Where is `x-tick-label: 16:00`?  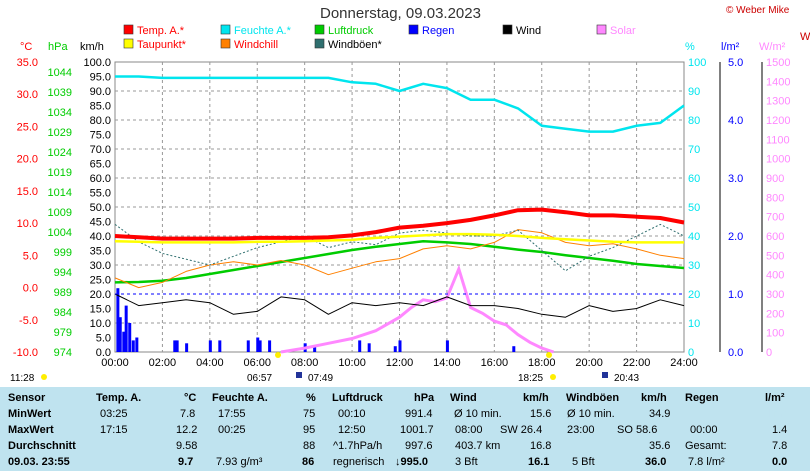 x-tick-label: 16:00 is located at coordinates (495, 363).